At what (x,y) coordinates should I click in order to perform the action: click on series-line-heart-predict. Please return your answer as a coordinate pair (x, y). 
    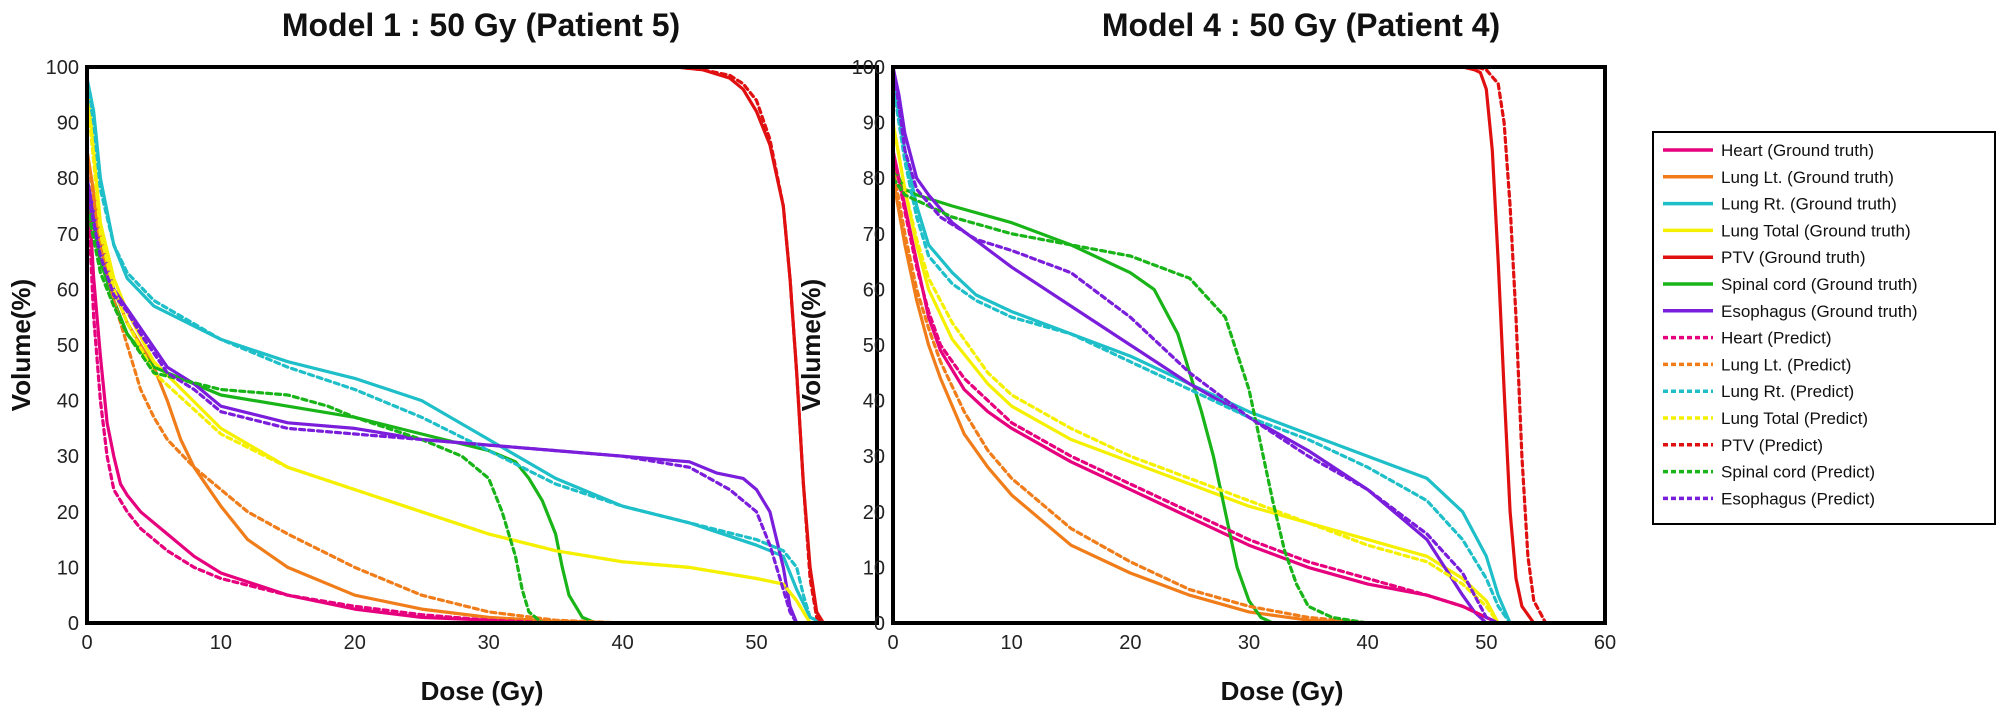
    Looking at the image, I should click on (322, 399).